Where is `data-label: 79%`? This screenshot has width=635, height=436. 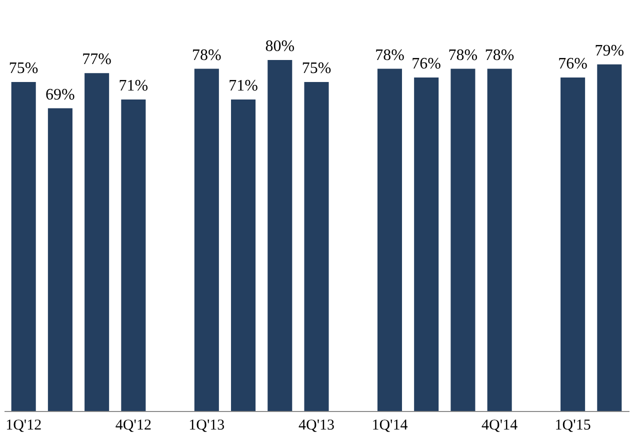 data-label: 79% is located at coordinates (609, 51).